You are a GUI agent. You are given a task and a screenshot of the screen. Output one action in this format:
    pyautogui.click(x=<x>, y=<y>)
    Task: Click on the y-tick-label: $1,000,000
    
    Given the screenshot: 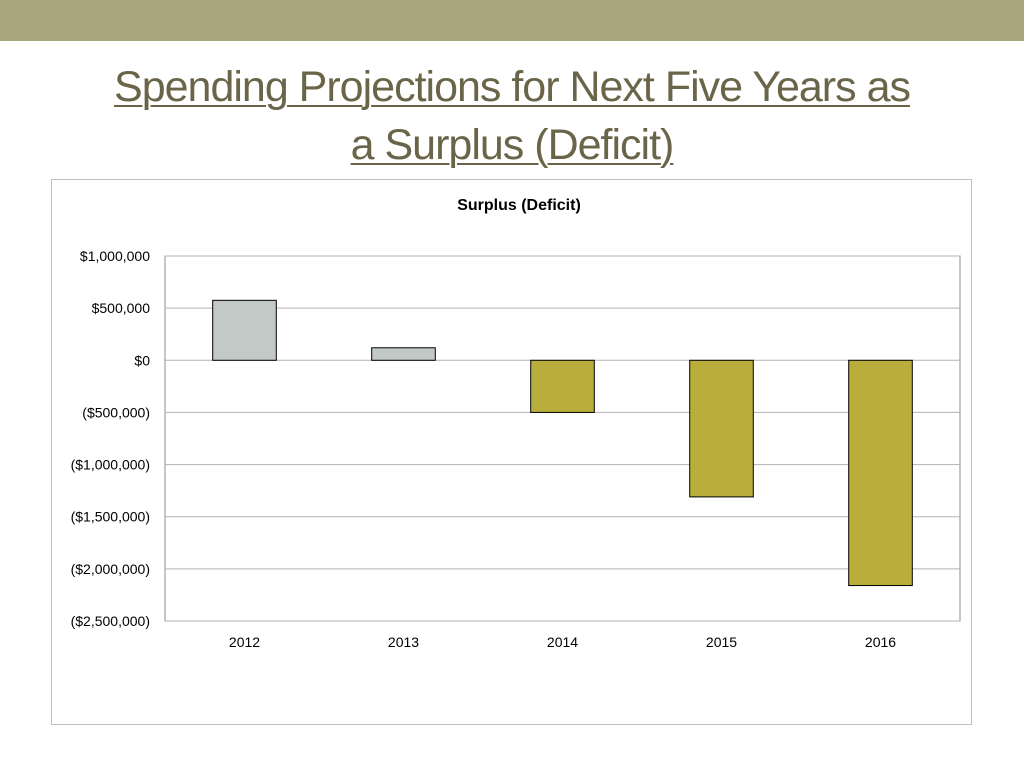 What is the action you would take?
    pyautogui.click(x=115, y=256)
    